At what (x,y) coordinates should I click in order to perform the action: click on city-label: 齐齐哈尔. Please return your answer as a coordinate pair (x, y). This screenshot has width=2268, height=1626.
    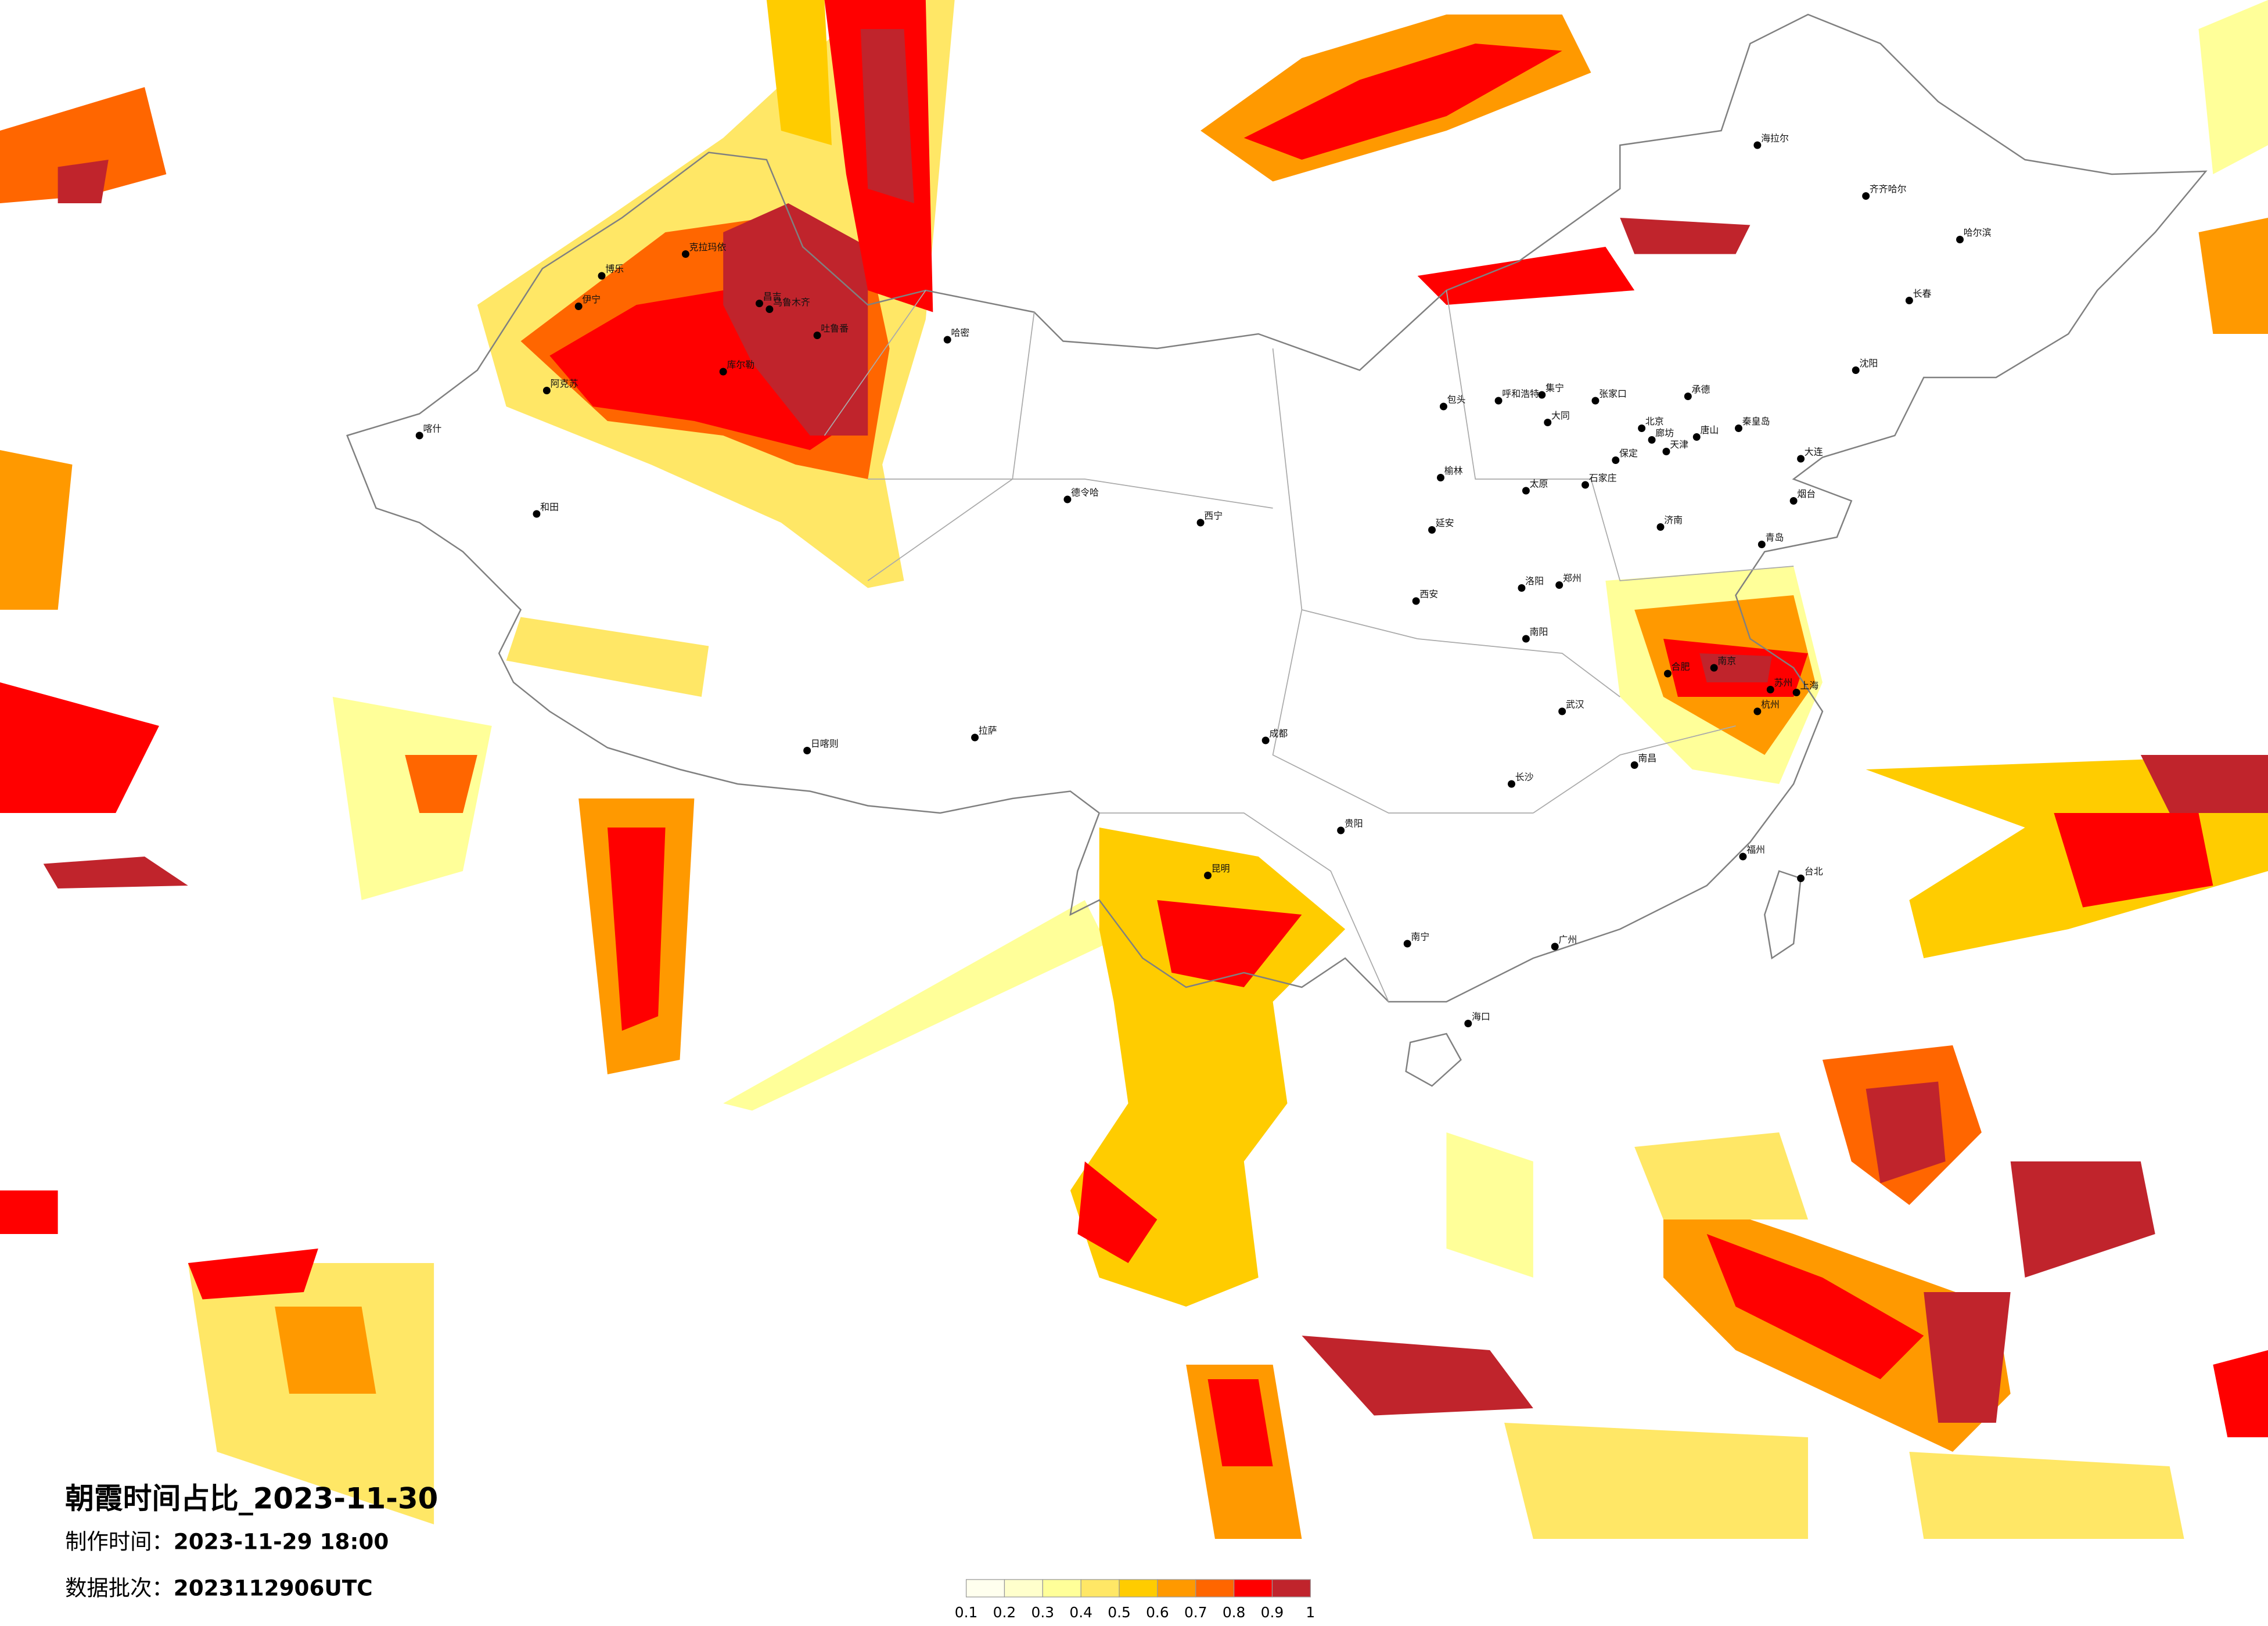
    Looking at the image, I should click on (1888, 189).